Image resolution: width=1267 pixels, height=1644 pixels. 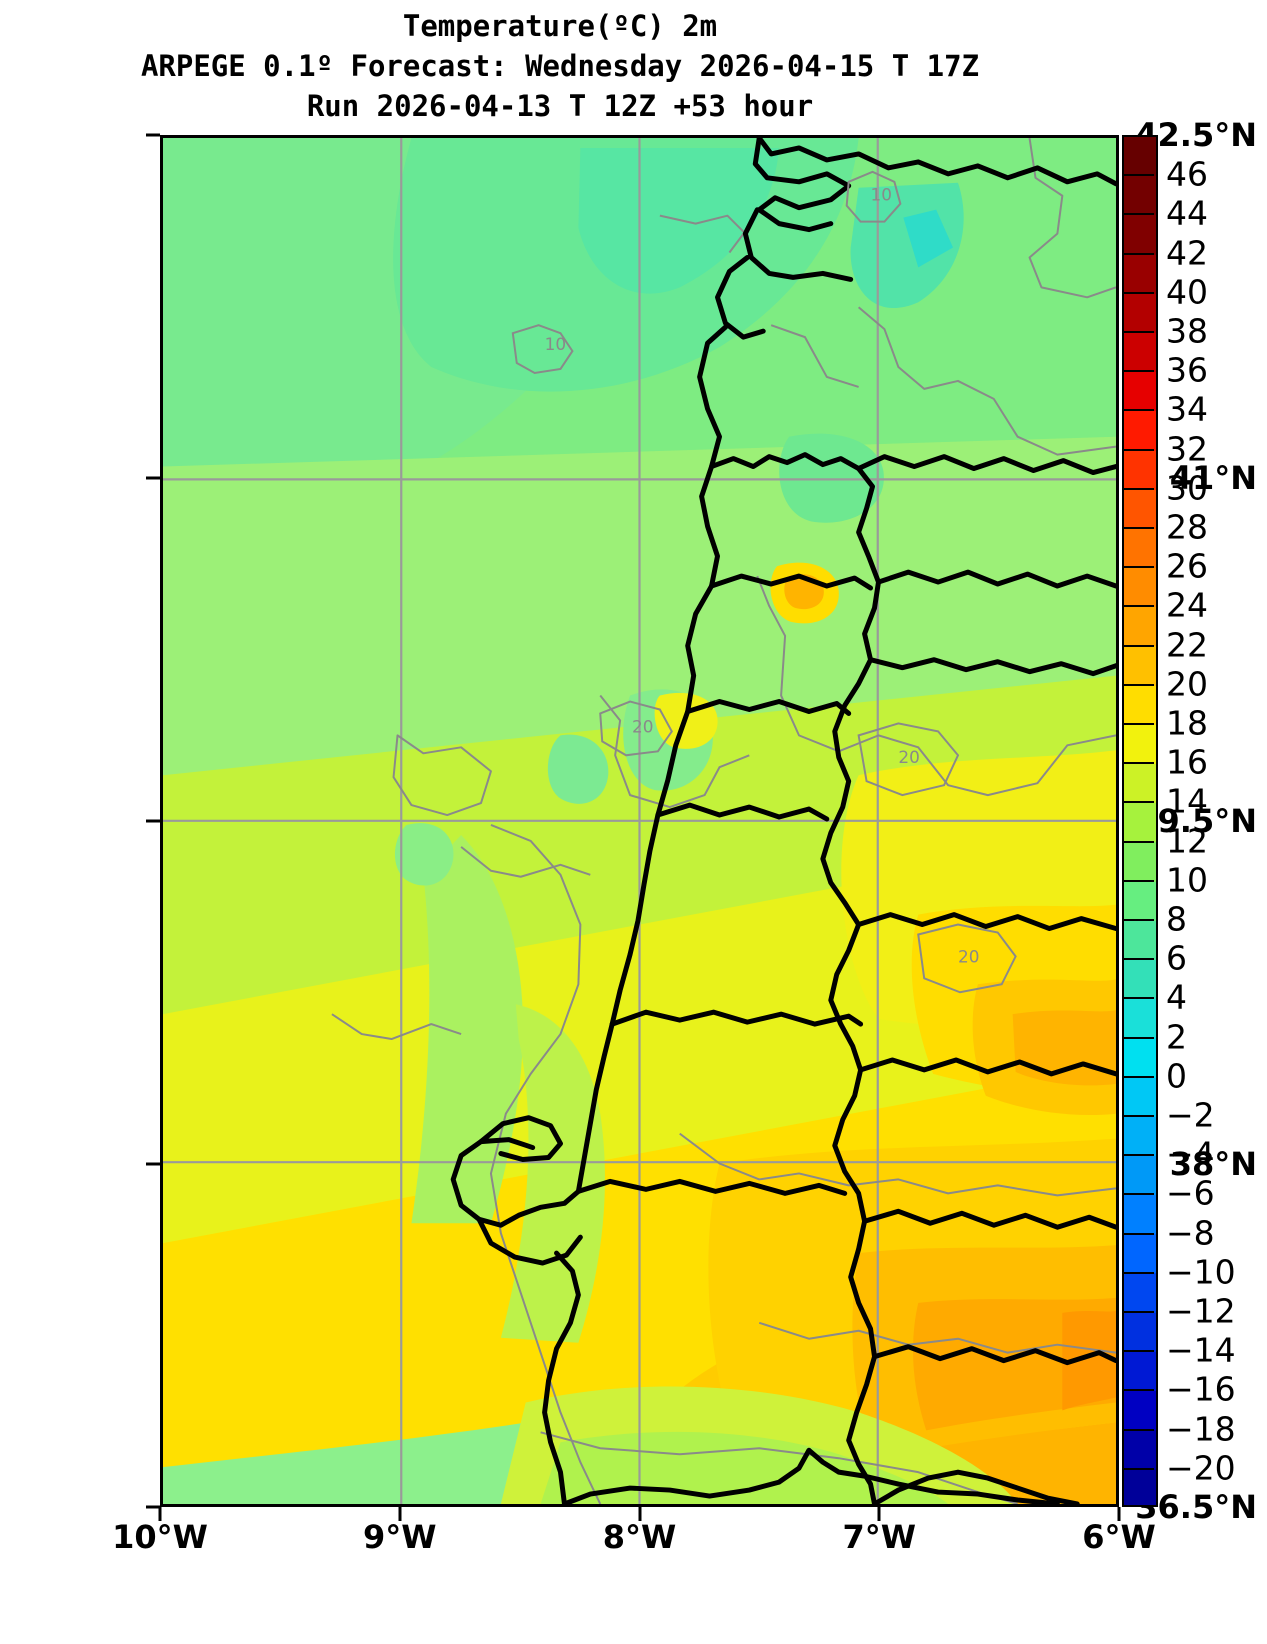 I want to click on colorbar-tick-label--8: −8, so click(x=1190, y=1233).